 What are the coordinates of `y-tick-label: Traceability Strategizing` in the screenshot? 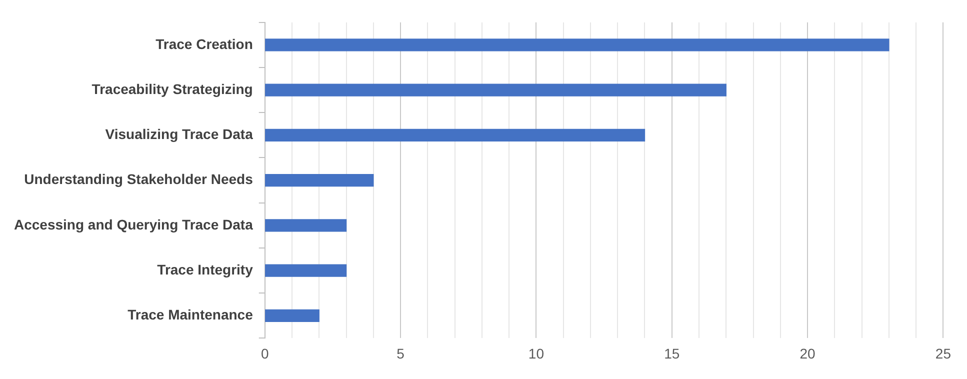 It's located at (172, 88).